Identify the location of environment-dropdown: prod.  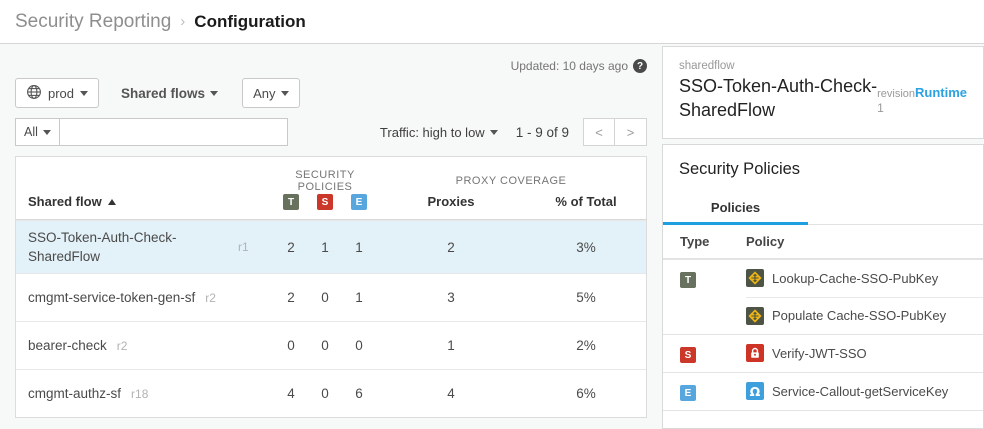
(57, 93).